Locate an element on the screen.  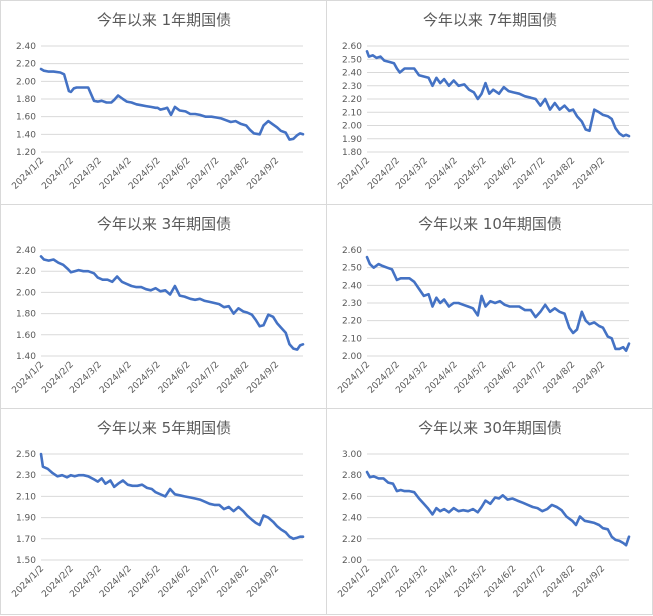
chart-title-10y: 今年以来 10年期国债 is located at coordinates (490, 224).